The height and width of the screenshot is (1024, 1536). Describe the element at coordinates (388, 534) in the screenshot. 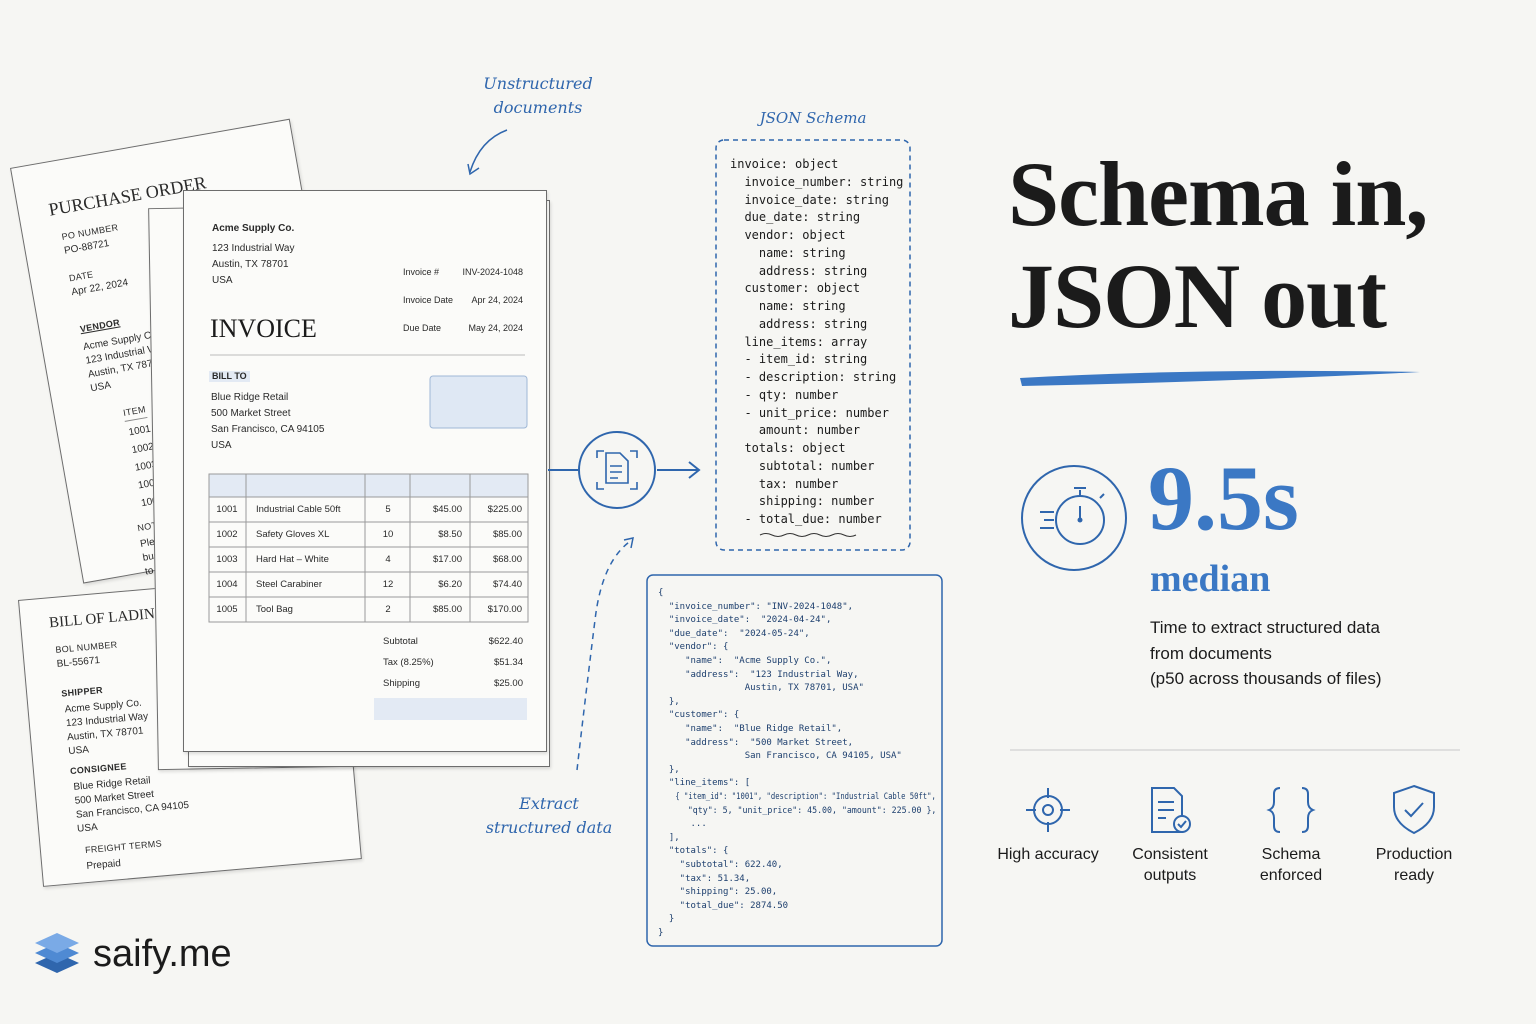

I see `table-cell: 10` at that location.